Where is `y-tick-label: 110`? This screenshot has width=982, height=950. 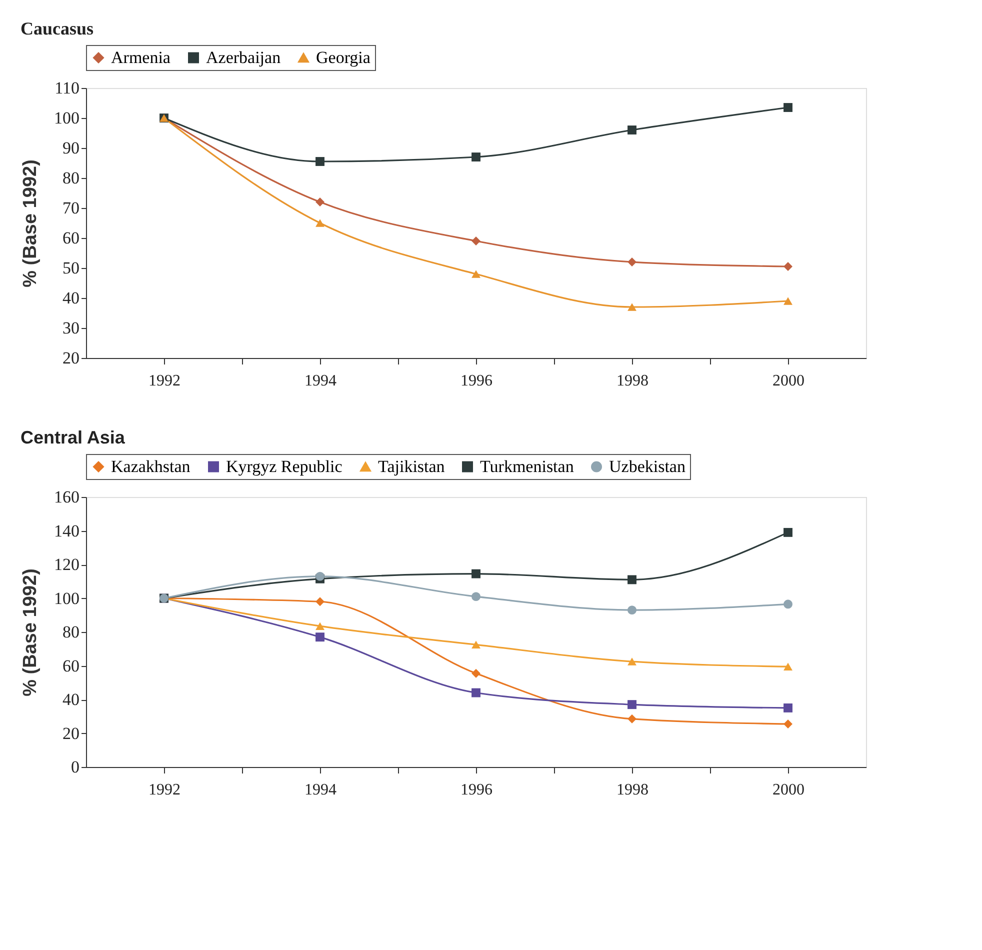
y-tick-label: 110 is located at coordinates (67, 88).